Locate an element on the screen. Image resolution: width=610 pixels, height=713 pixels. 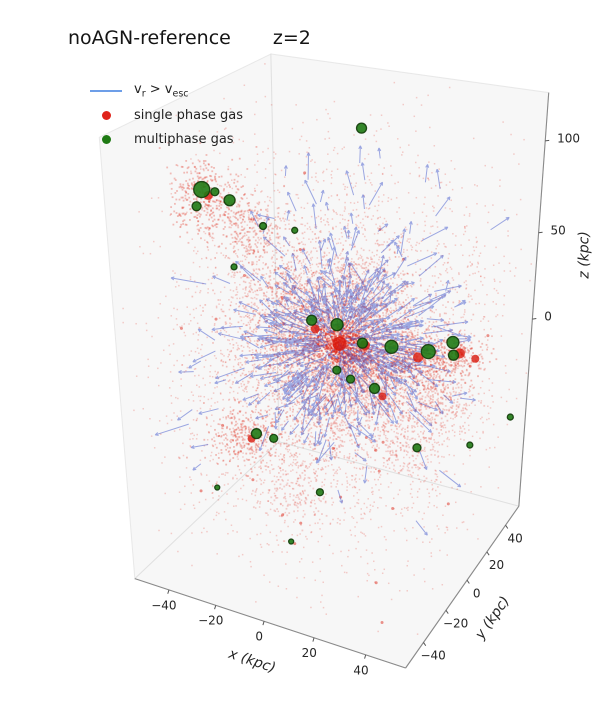
outflow-velocity-line-swatch is located at coordinates (106, 91).